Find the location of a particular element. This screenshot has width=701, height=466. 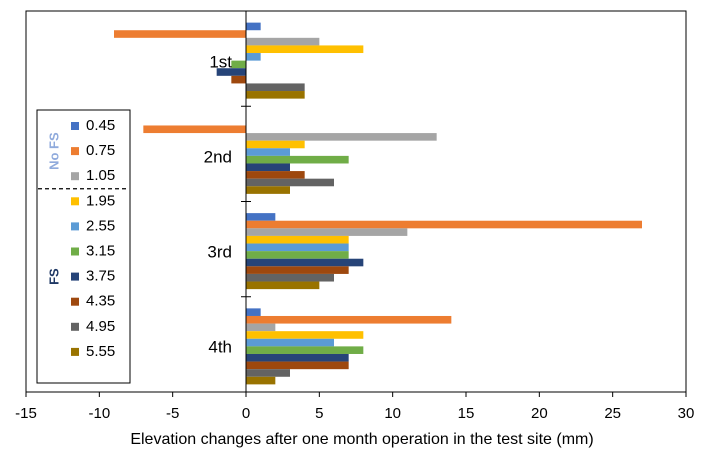

bar-1st-1.05 is located at coordinates (283, 41).